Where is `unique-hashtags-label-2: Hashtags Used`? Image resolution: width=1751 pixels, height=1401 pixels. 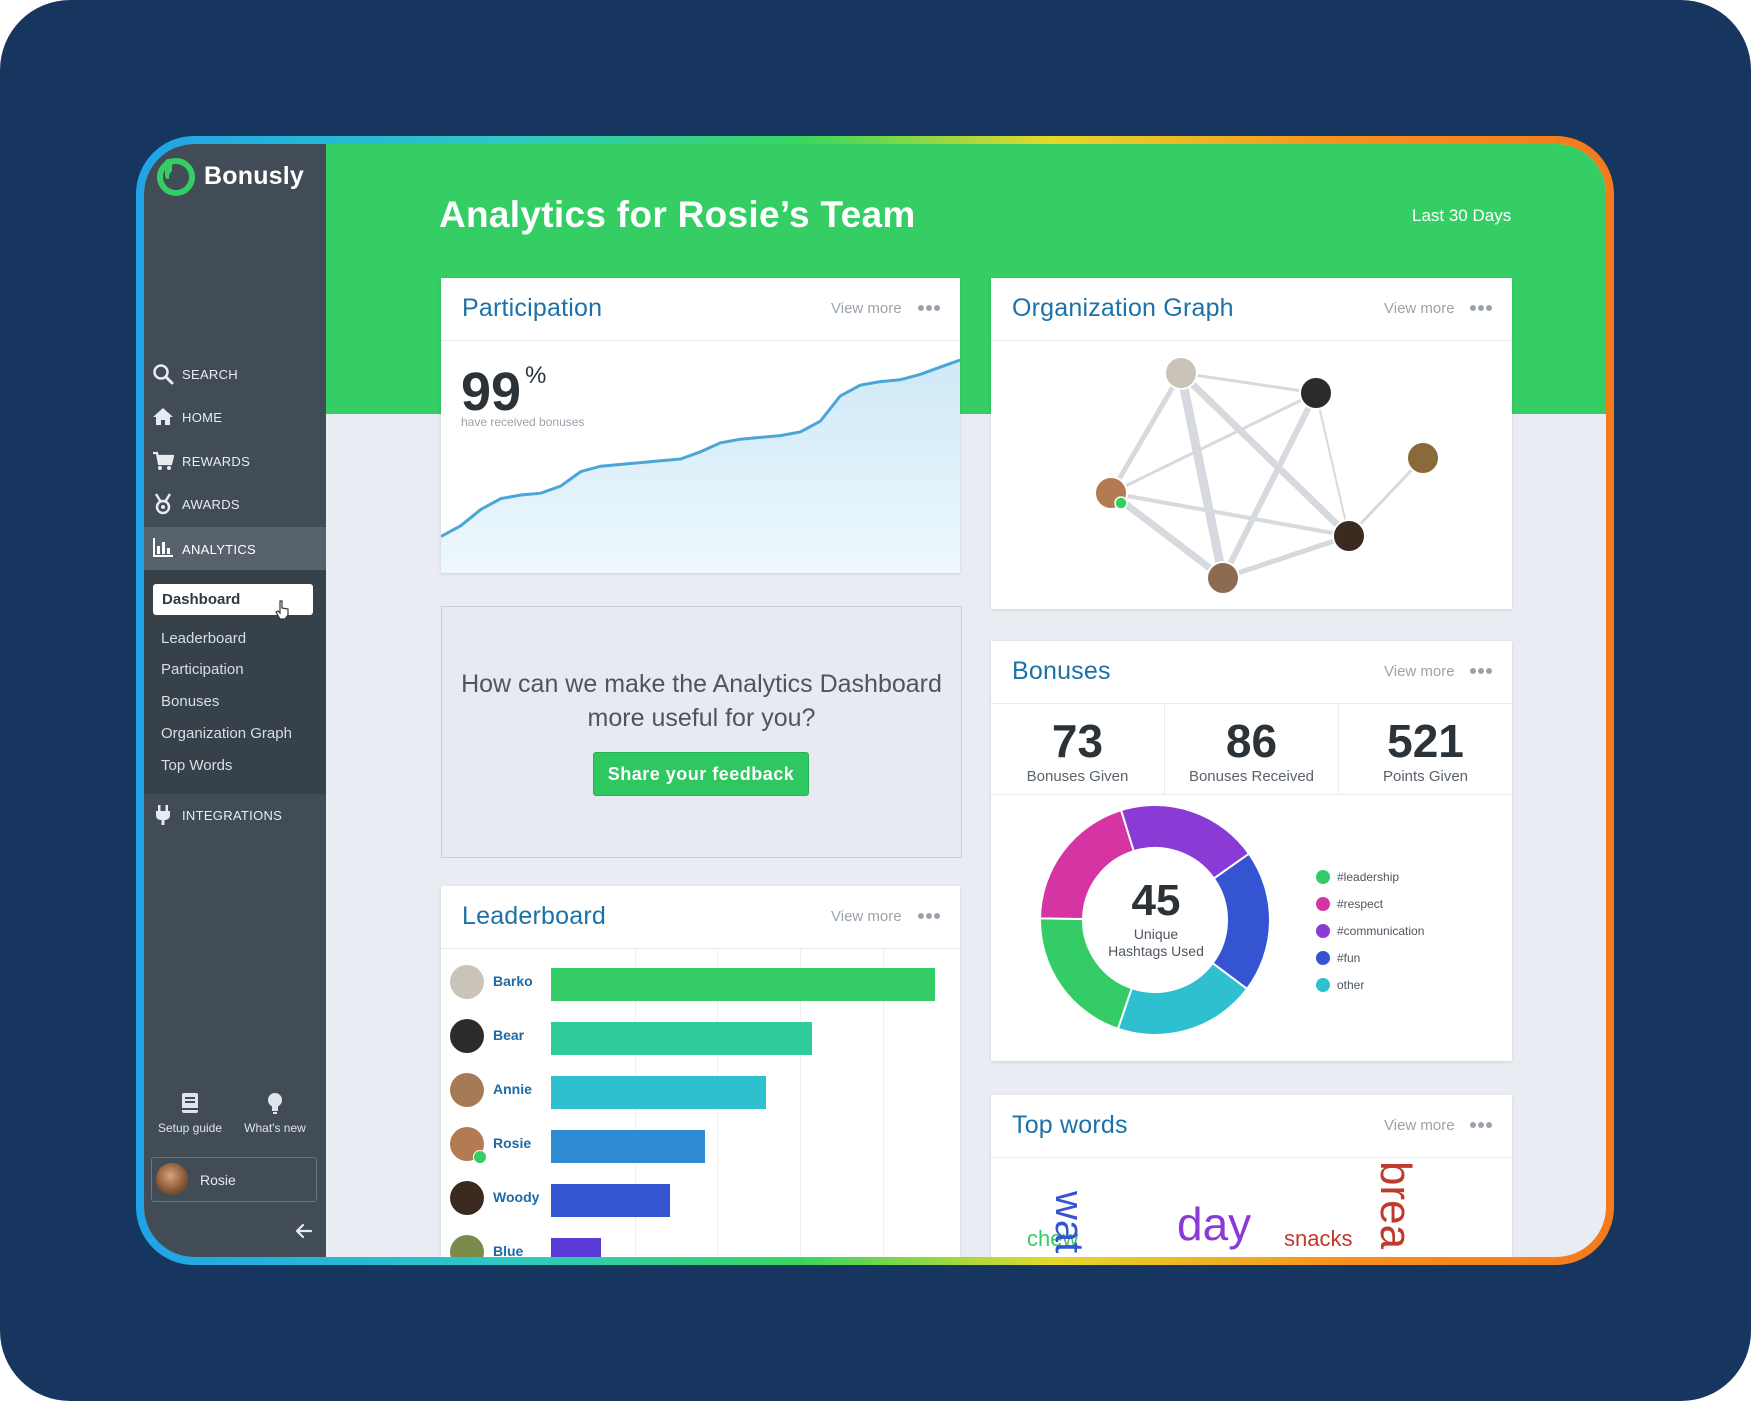 unique-hashtags-label-2: Hashtags Used is located at coordinates (1156, 951).